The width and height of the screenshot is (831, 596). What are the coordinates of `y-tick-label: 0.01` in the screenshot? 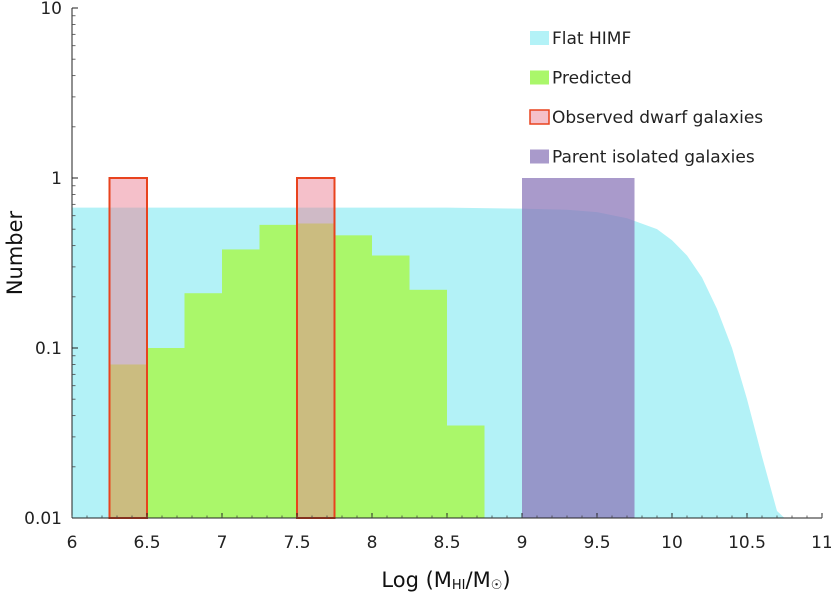 It's located at (43, 519).